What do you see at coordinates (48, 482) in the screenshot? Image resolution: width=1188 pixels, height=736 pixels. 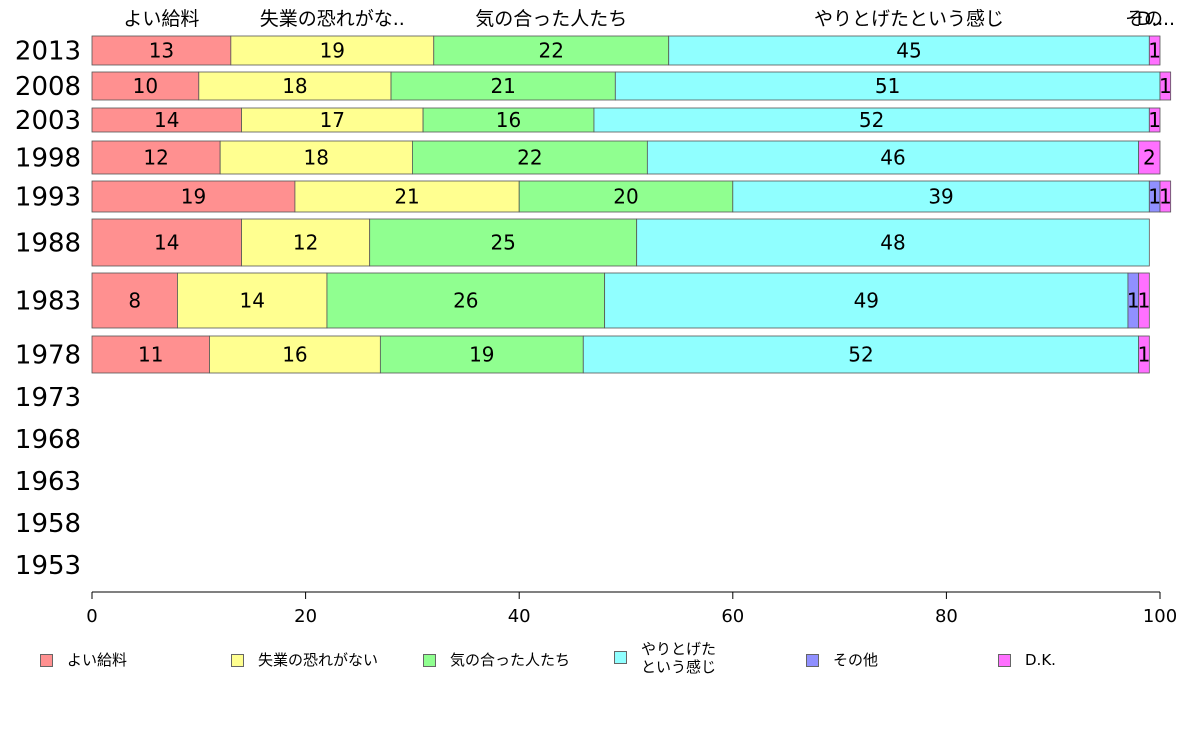 I see `y-tick-label: 1963` at bounding box center [48, 482].